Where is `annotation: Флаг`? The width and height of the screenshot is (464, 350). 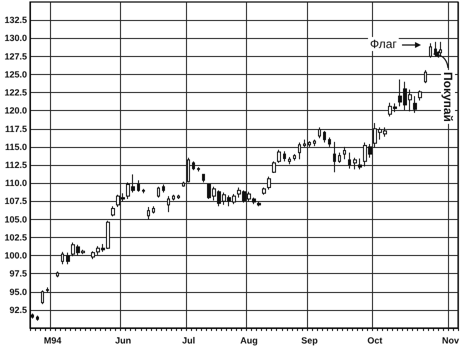
annotation: Флаг is located at coordinates (384, 44).